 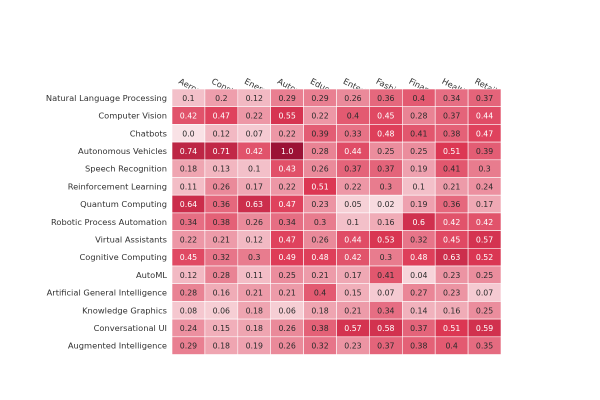 I want to click on cell-value-label: 0.39, so click(x=484, y=151).